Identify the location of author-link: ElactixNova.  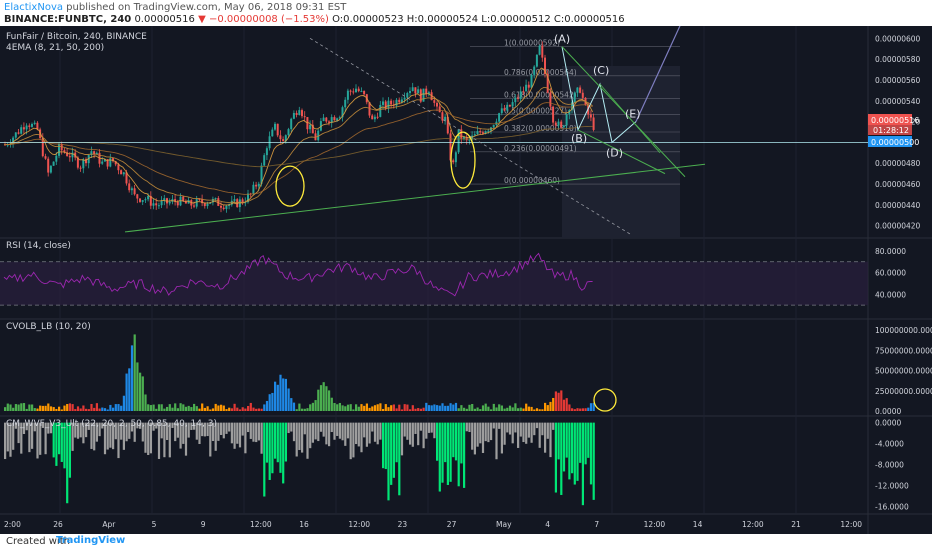
(33, 7).